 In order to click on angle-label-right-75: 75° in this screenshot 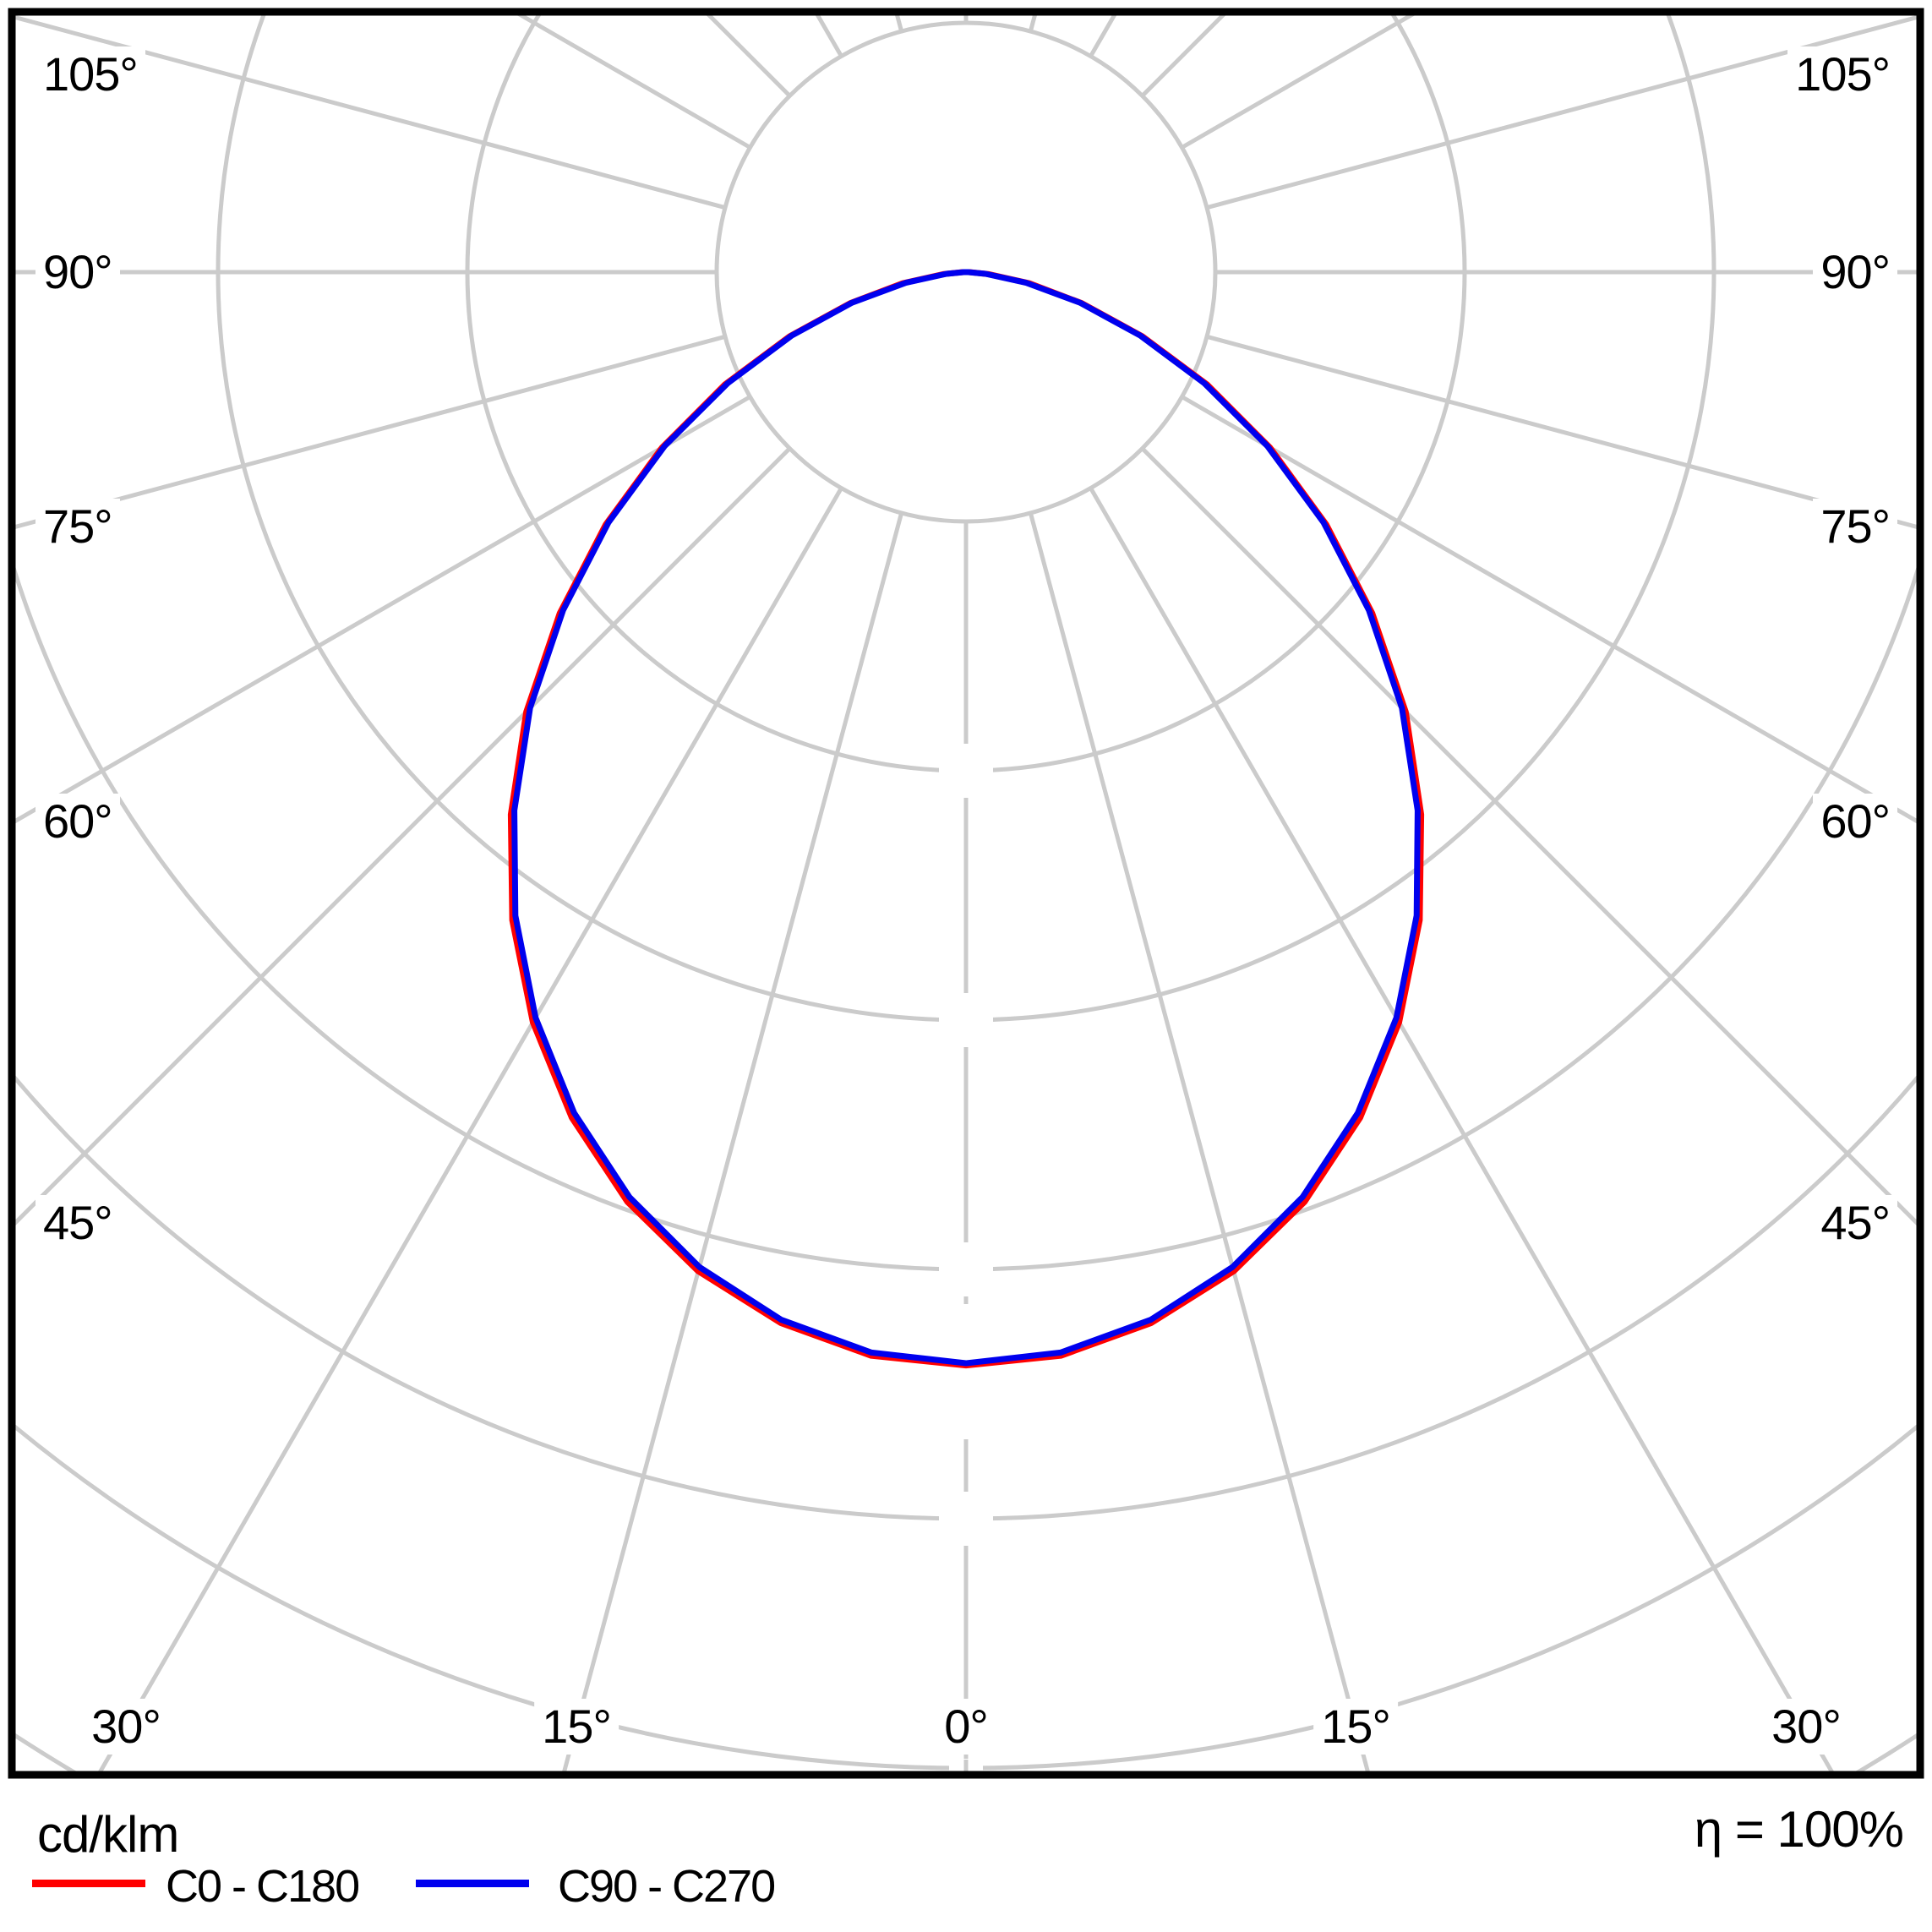, I will do `click(1855, 526)`.